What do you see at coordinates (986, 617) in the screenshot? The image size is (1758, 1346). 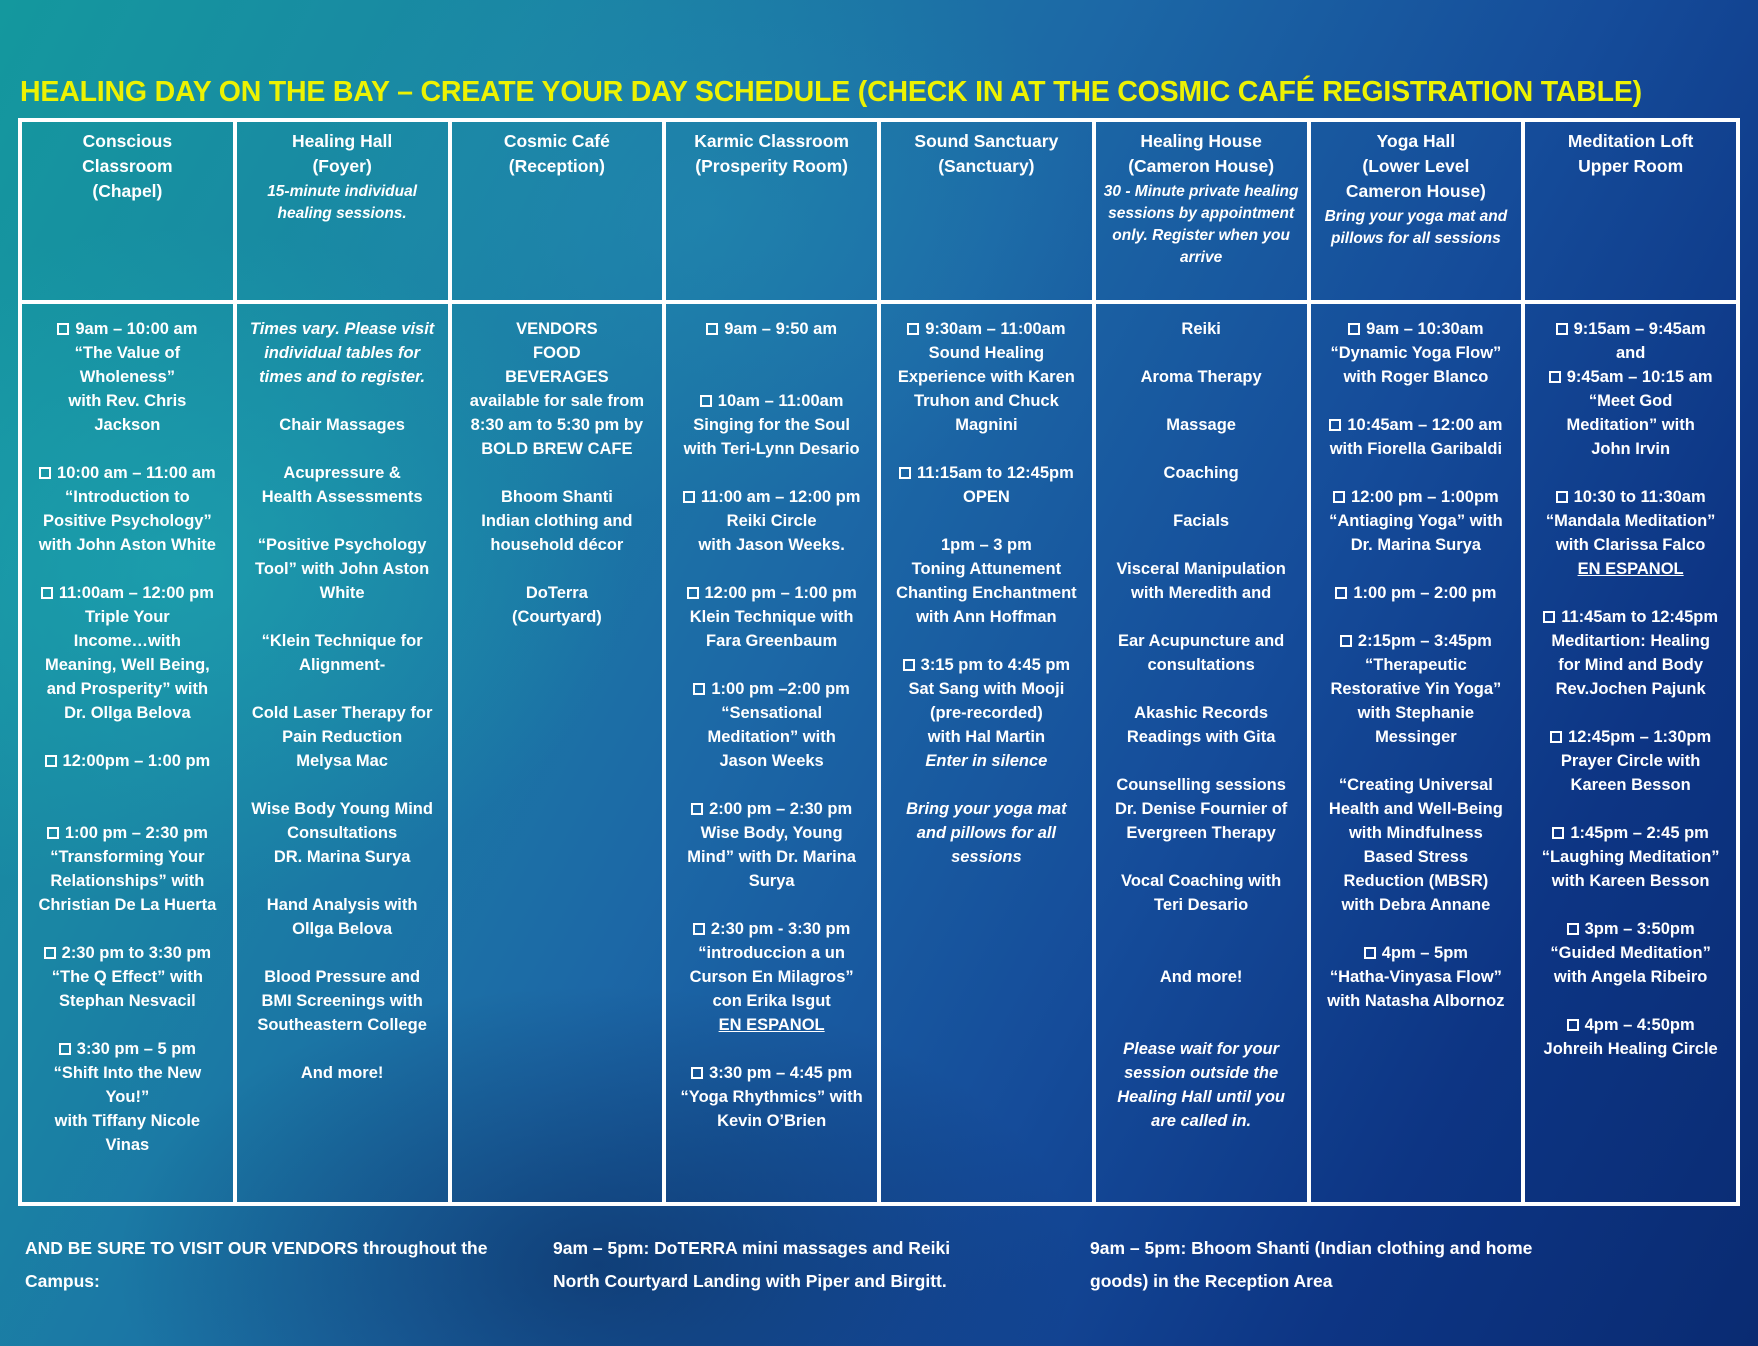 I see `event-line: with Ann Hoffman` at bounding box center [986, 617].